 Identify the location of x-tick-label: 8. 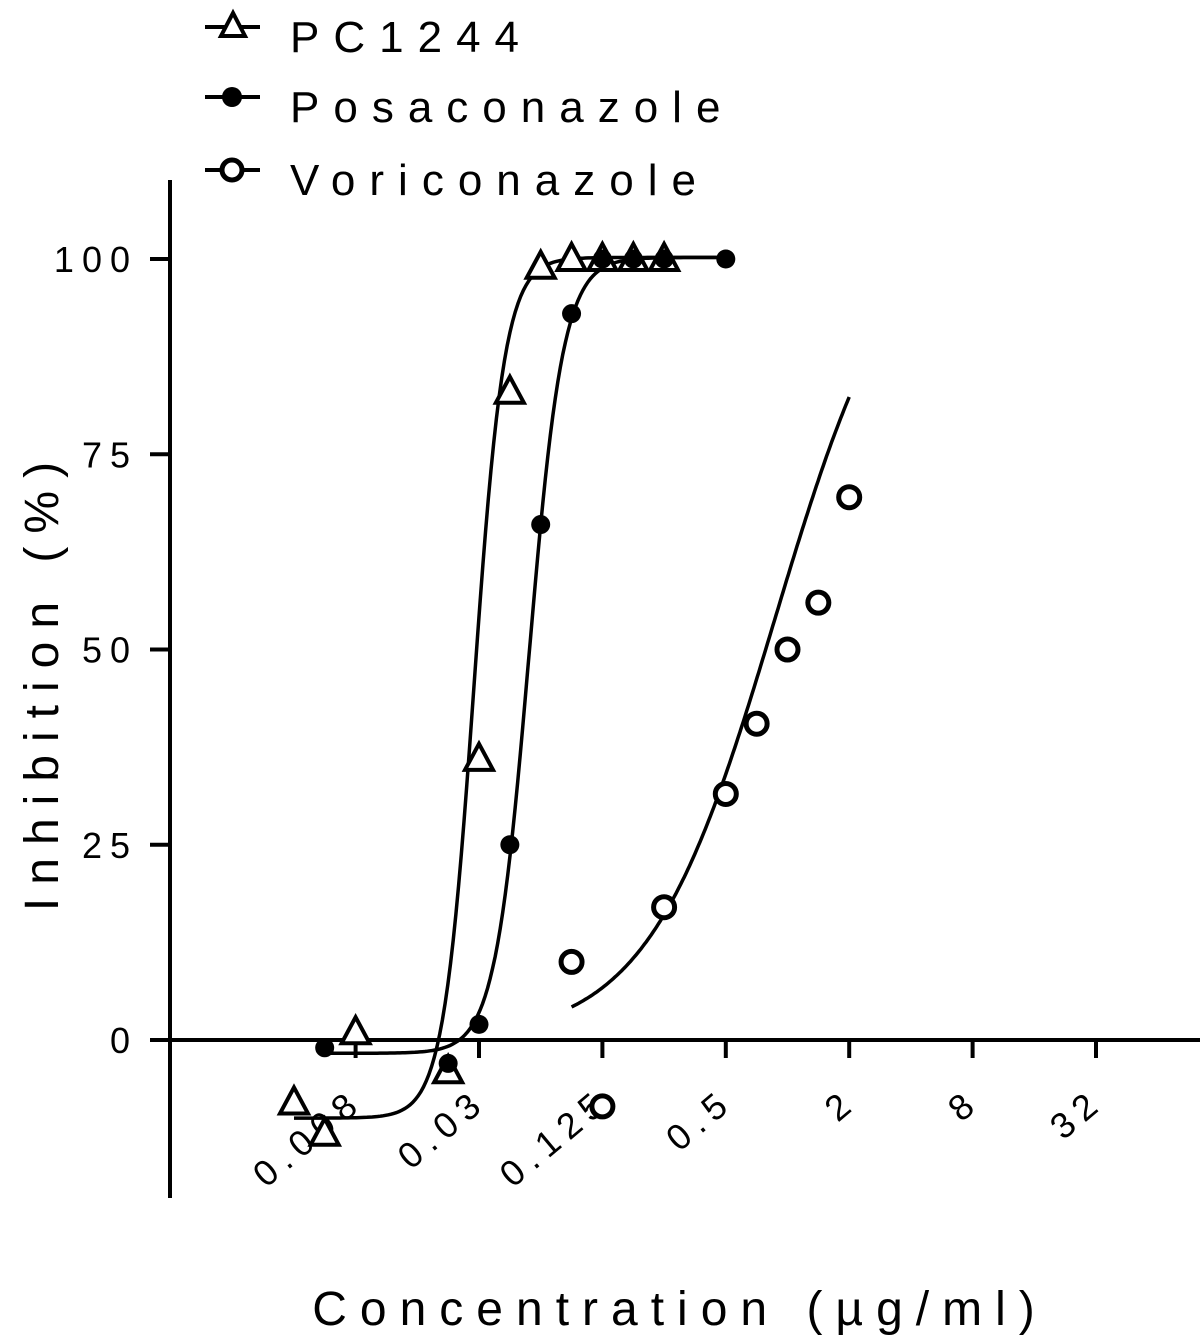
(964, 1104).